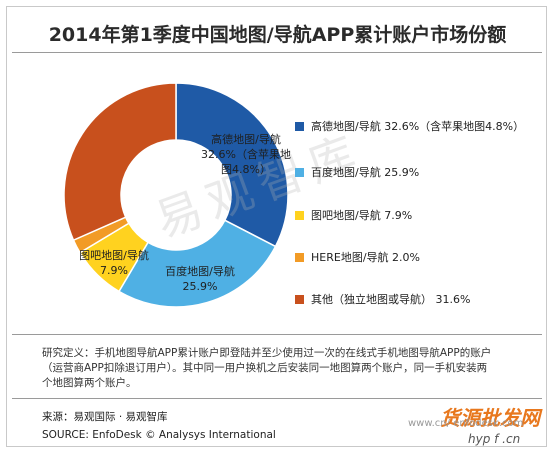 Image resolution: width=555 pixels, height=455 pixels. Describe the element at coordinates (494, 439) in the screenshot. I see `stamp-url-2: hyp f .cn` at that location.